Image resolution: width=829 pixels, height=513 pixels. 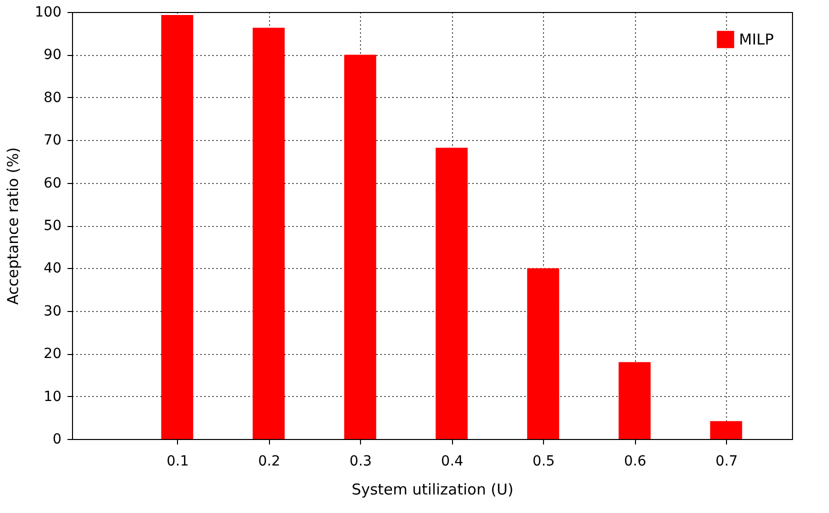 I want to click on y-tick-label: 60, so click(x=53, y=183).